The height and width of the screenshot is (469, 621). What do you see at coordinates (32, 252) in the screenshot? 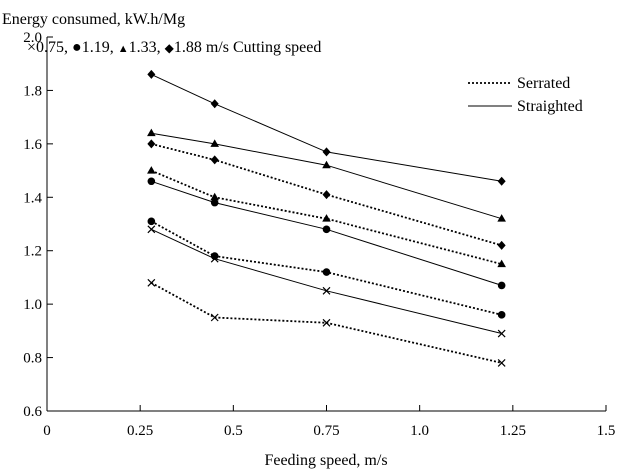
I see `y-tick-label: 1.2` at bounding box center [32, 252].